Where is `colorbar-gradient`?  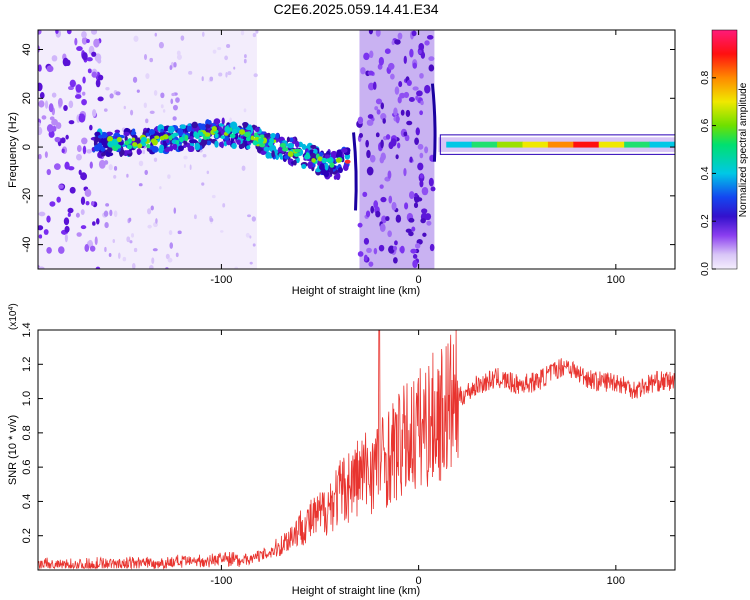
colorbar-gradient is located at coordinates (724, 149).